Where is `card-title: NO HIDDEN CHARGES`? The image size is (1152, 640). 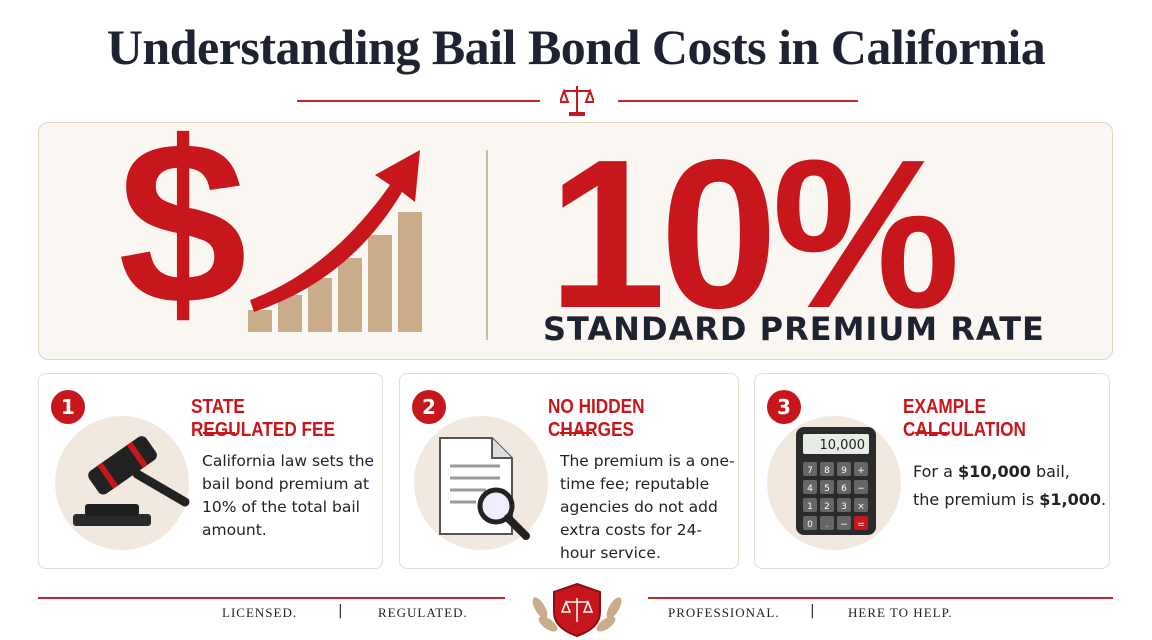
card-title: NO HIDDEN CHARGES is located at coordinates (596, 418).